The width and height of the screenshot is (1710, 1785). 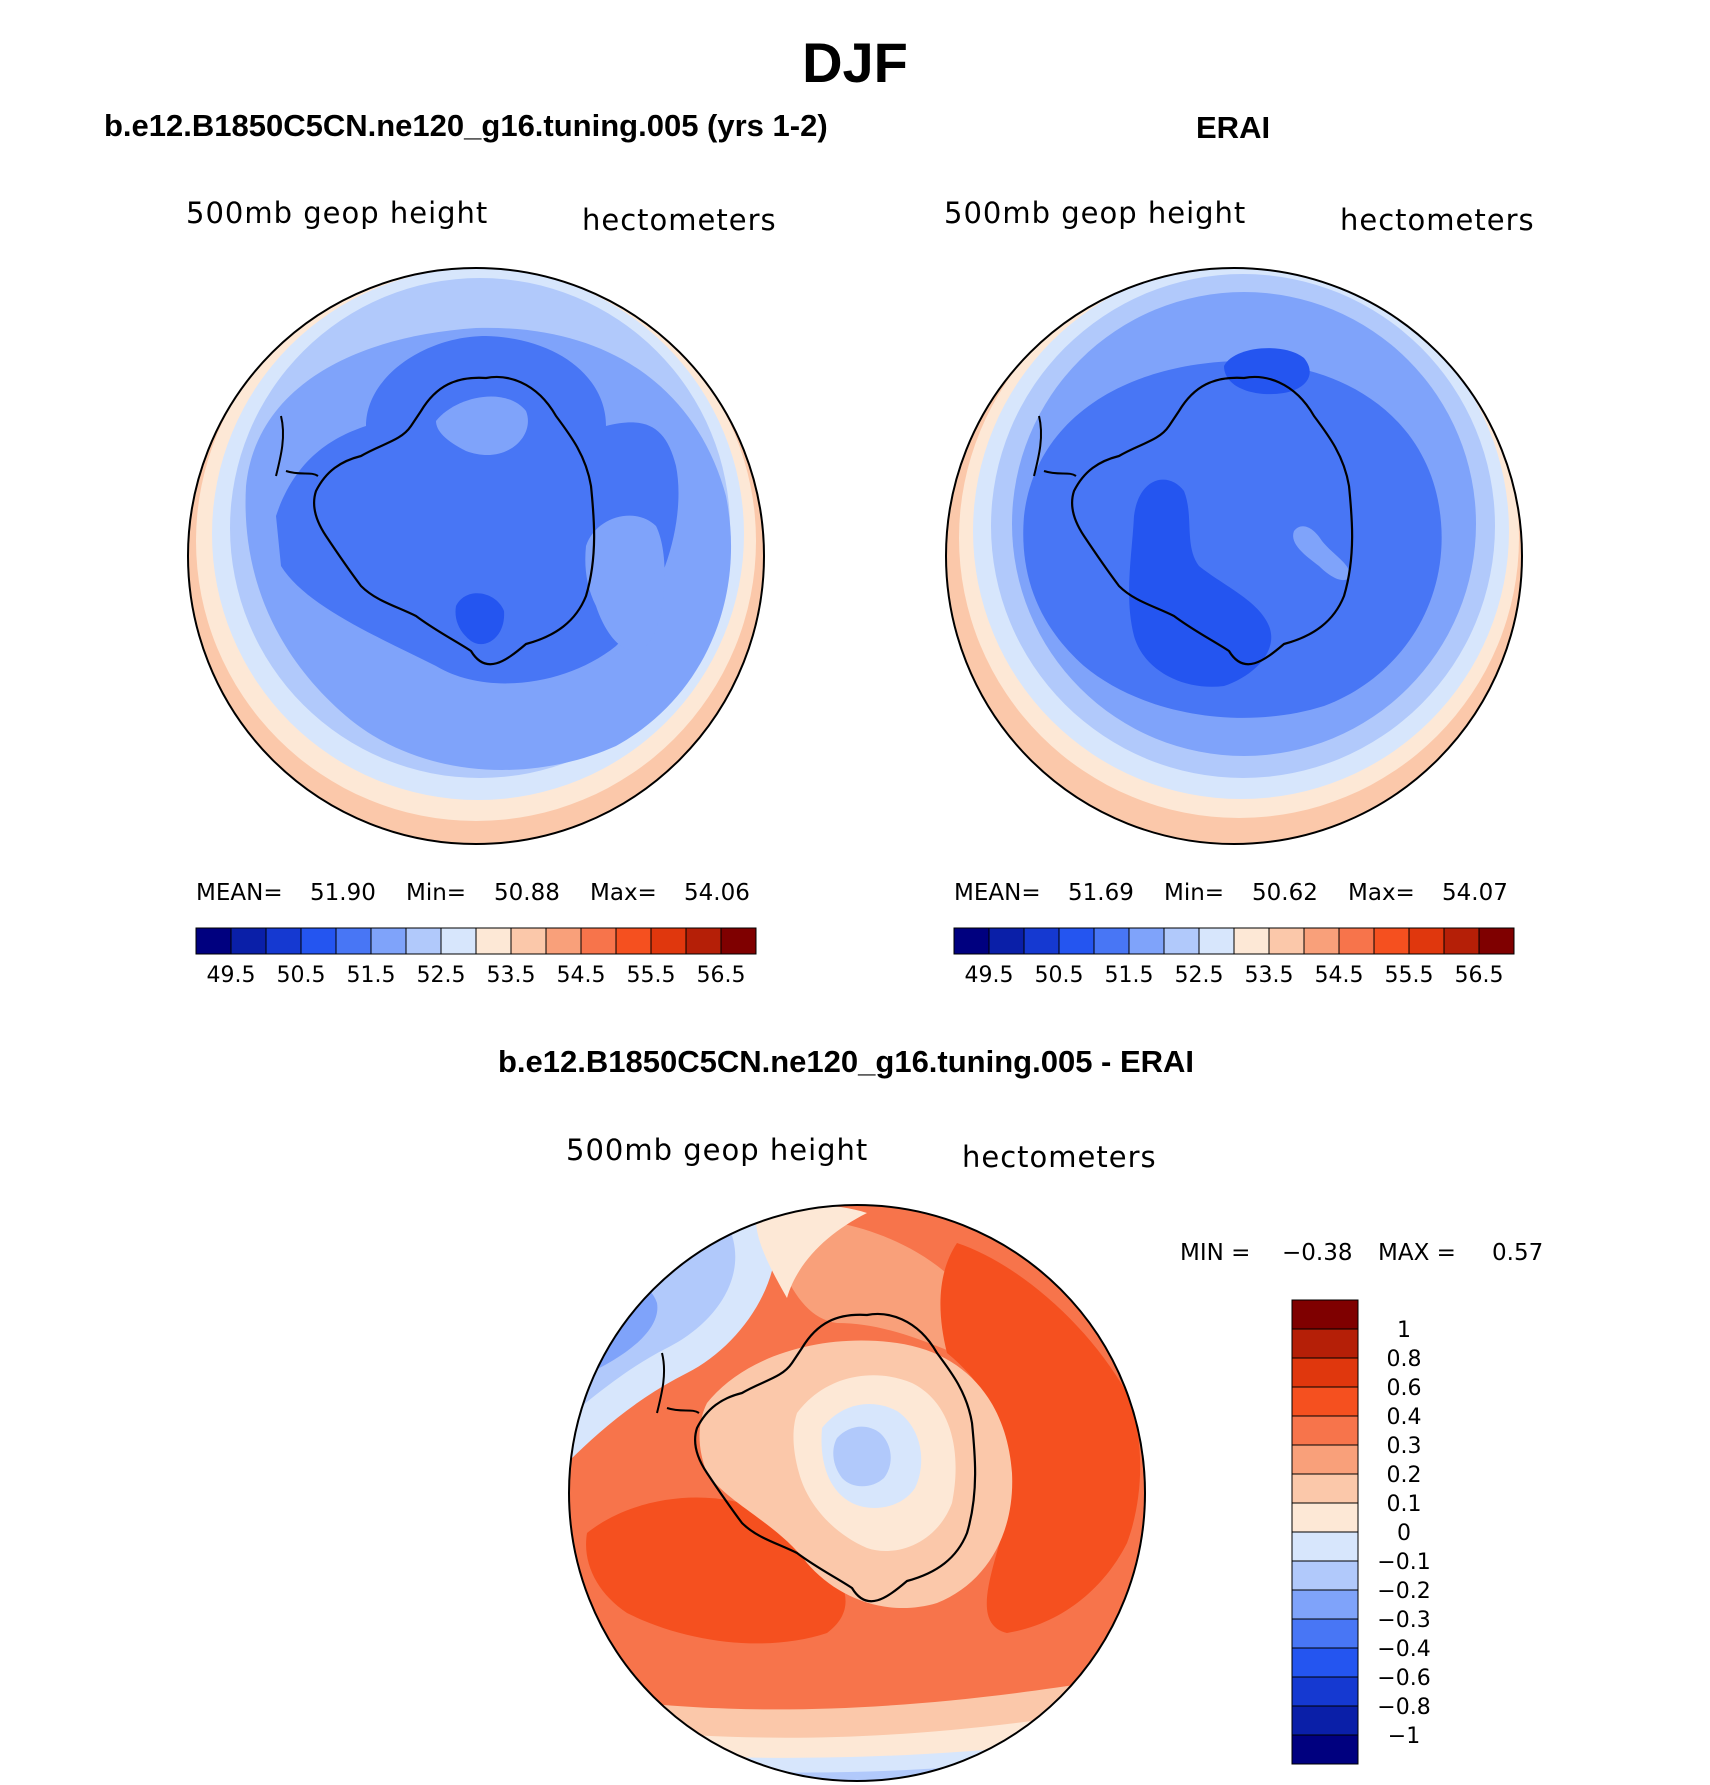 I want to click on obs-colorbar-tick-label: 53.5, so click(x=1269, y=975).